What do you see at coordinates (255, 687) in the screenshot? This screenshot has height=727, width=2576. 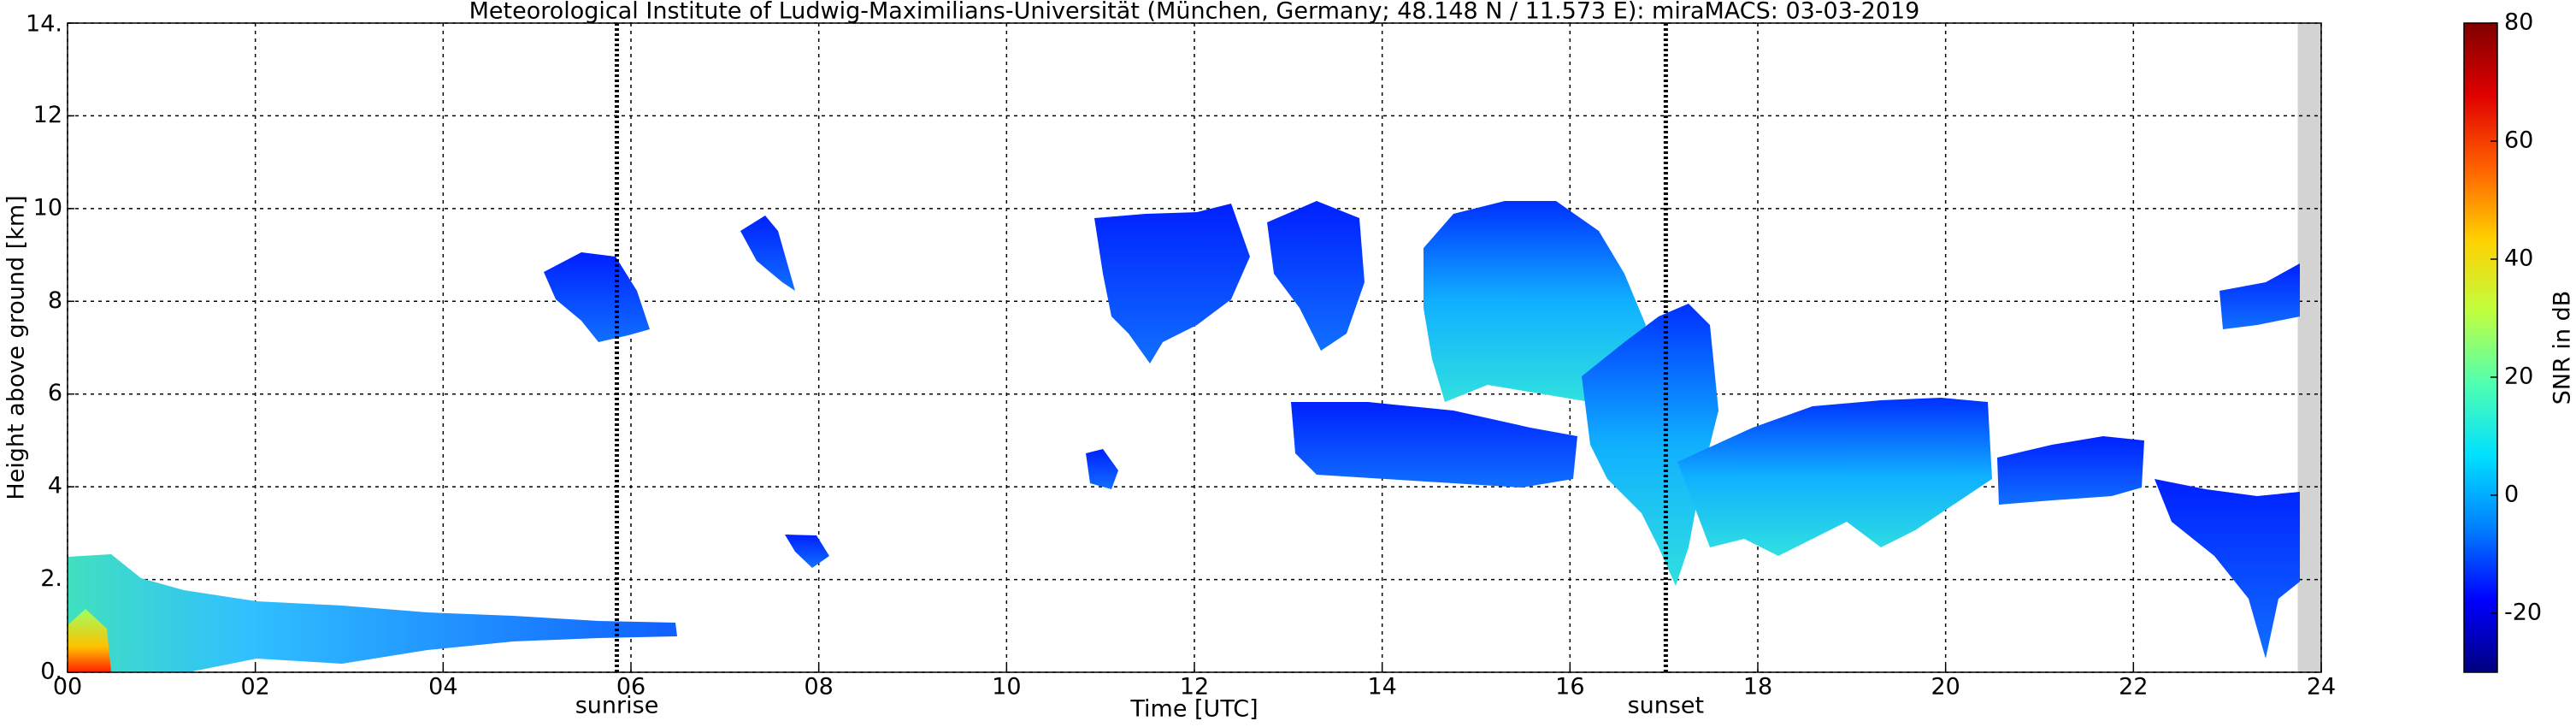 I see `x-tick-label: 02` at bounding box center [255, 687].